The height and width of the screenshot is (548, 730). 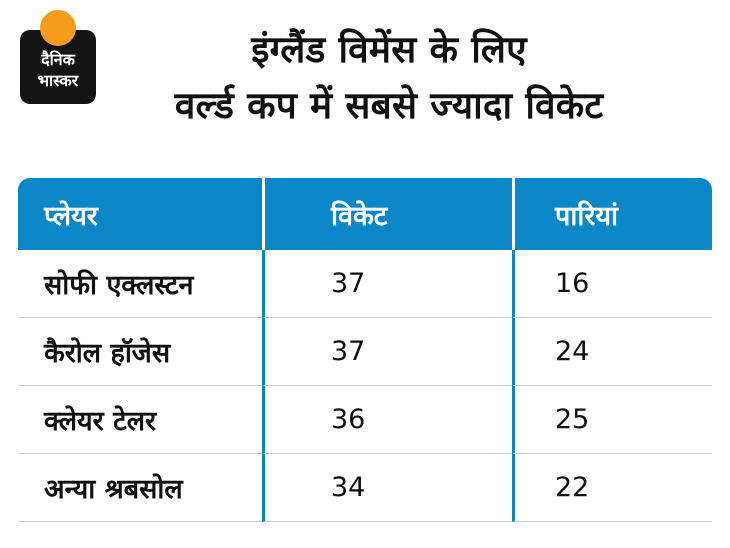 I want to click on wickets-value: 34, so click(x=387, y=488).